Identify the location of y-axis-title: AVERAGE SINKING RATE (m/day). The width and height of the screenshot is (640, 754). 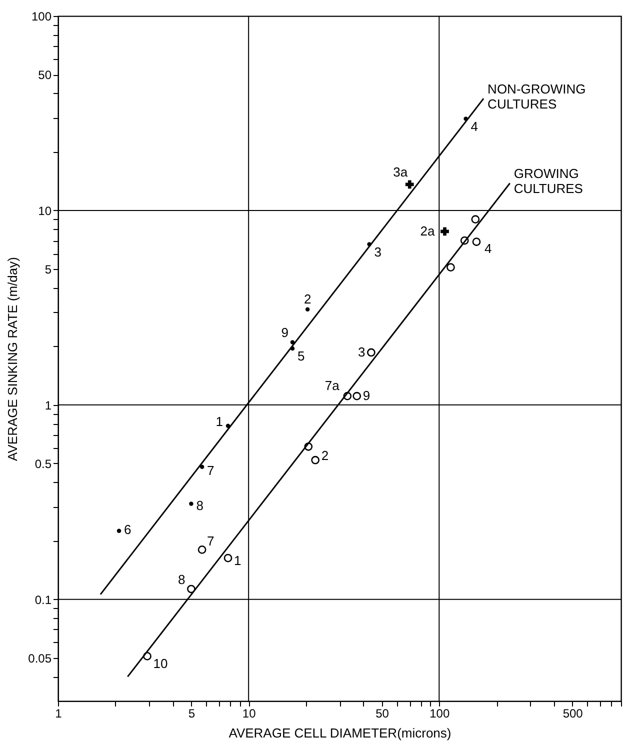
(12, 359).